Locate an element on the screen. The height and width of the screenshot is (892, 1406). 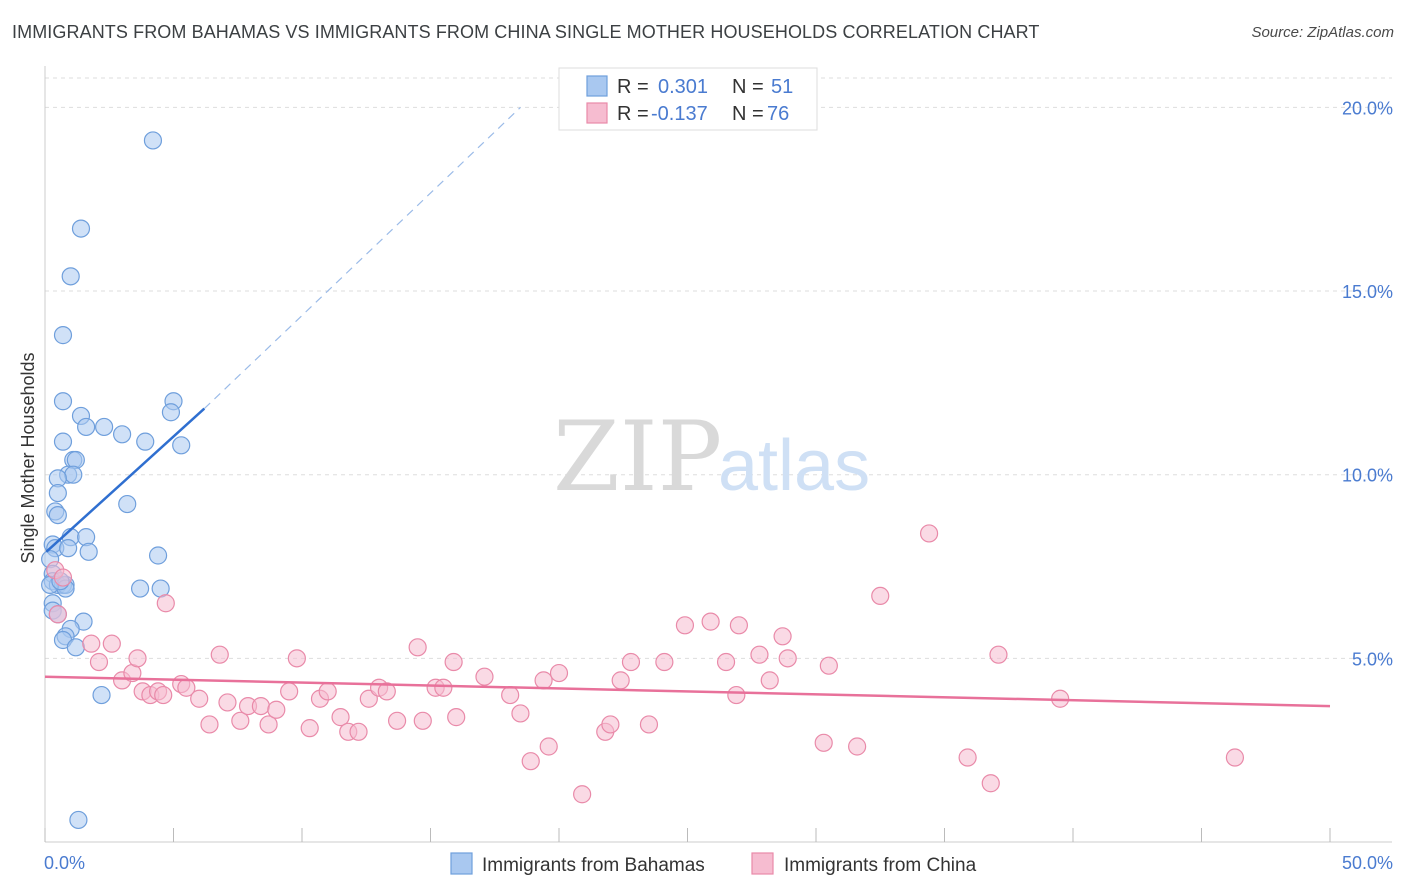
legend-r-value-china: -0.137 is located at coordinates (679, 114).